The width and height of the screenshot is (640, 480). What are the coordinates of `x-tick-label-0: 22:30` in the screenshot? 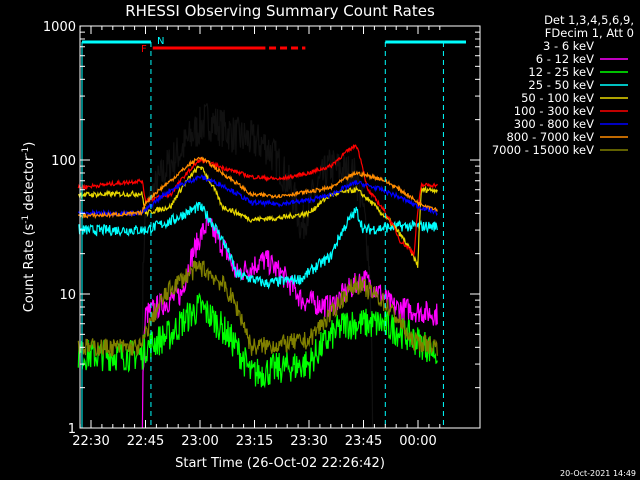 It's located at (90, 441).